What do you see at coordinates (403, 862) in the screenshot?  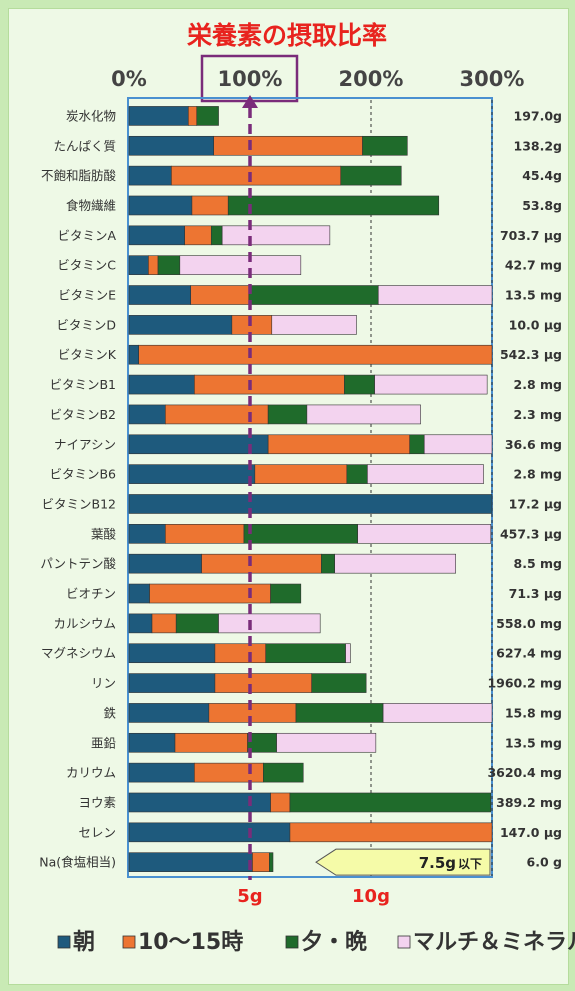 I see `na-limit-callout` at bounding box center [403, 862].